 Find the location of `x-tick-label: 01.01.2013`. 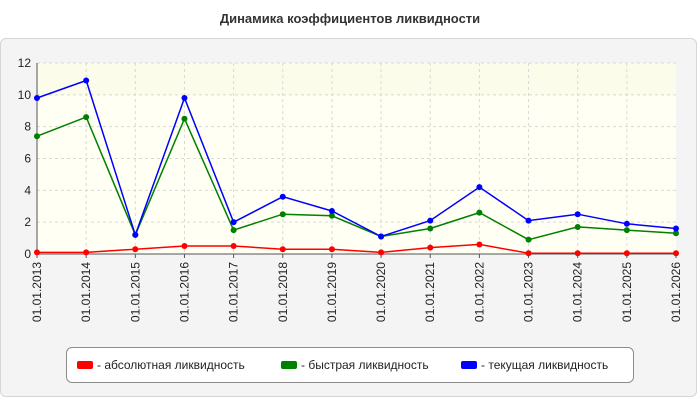

x-tick-label: 01.01.2013 is located at coordinates (37, 292).